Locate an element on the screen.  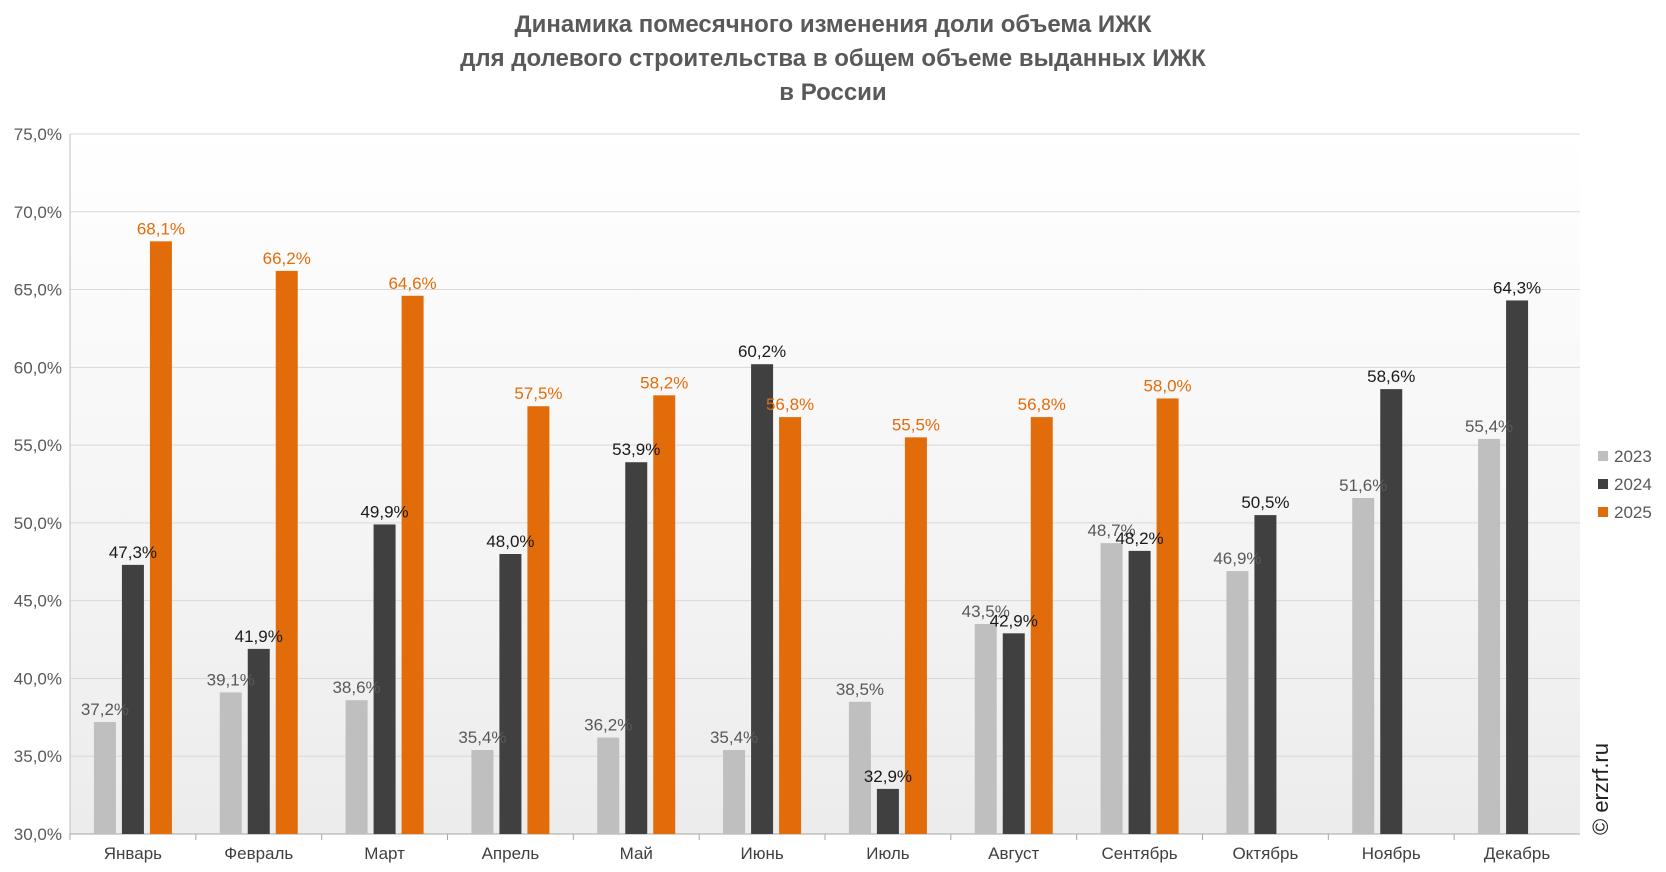
y-tick-label: 75,0% is located at coordinates (38, 134).